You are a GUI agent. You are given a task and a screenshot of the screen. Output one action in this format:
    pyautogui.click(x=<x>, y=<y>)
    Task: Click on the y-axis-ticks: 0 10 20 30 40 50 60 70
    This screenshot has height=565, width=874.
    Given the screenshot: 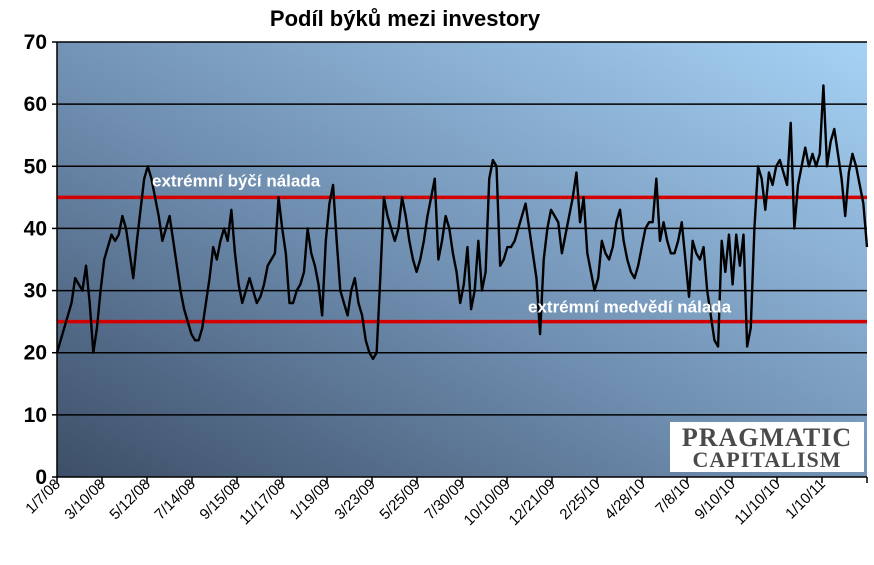 What is the action you would take?
    pyautogui.click(x=40, y=260)
    